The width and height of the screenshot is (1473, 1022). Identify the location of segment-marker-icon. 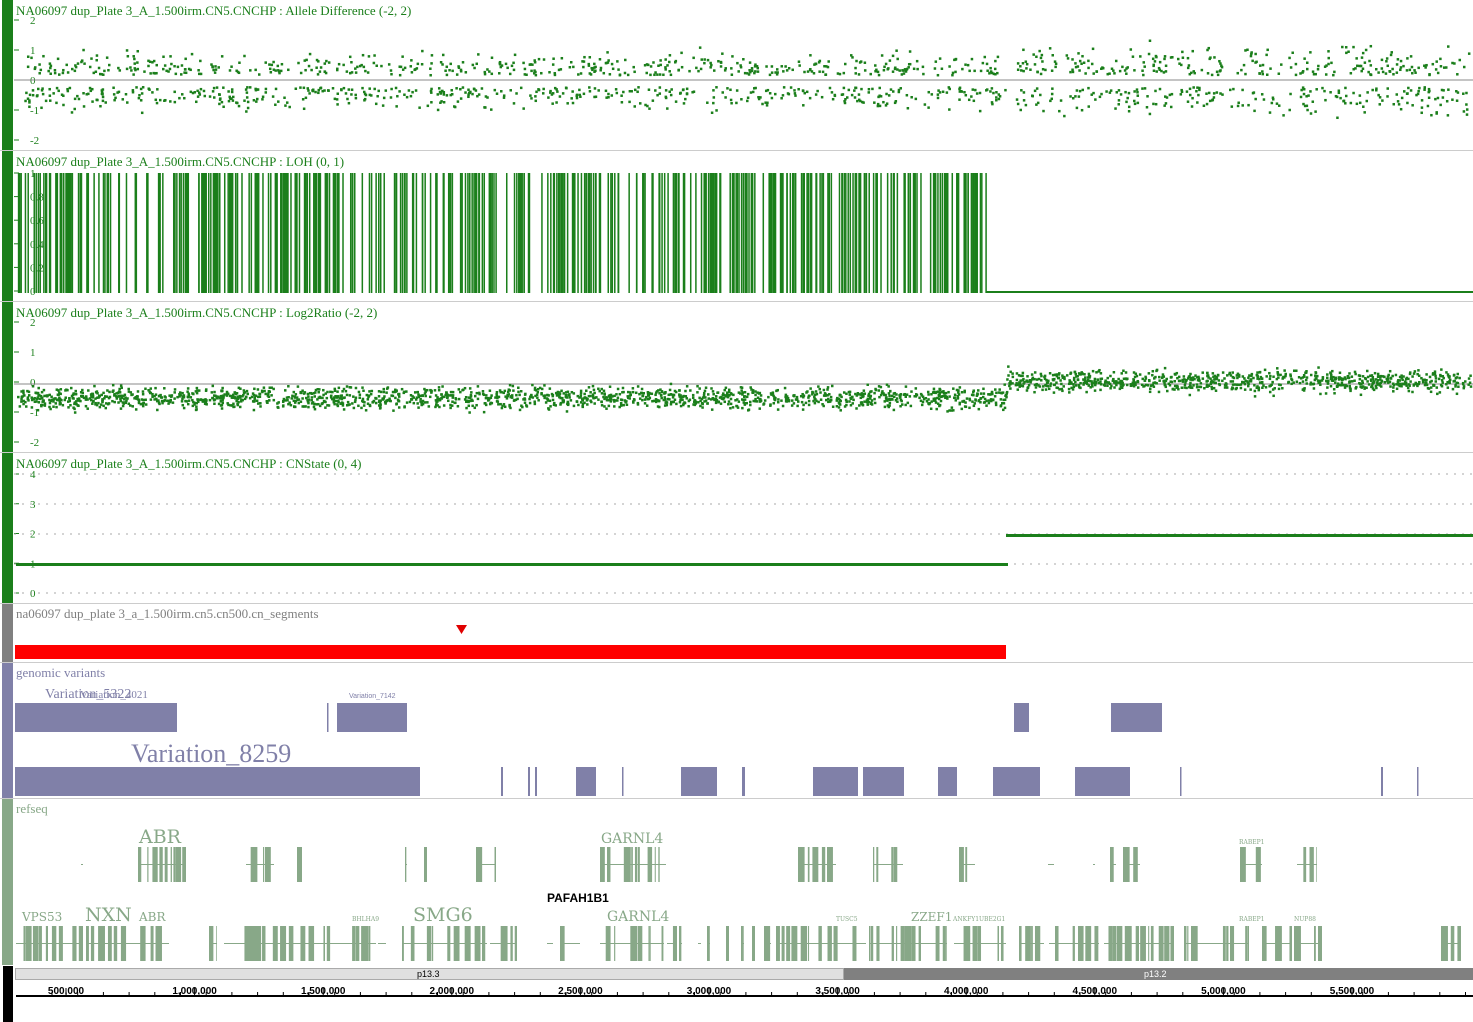
(461, 629).